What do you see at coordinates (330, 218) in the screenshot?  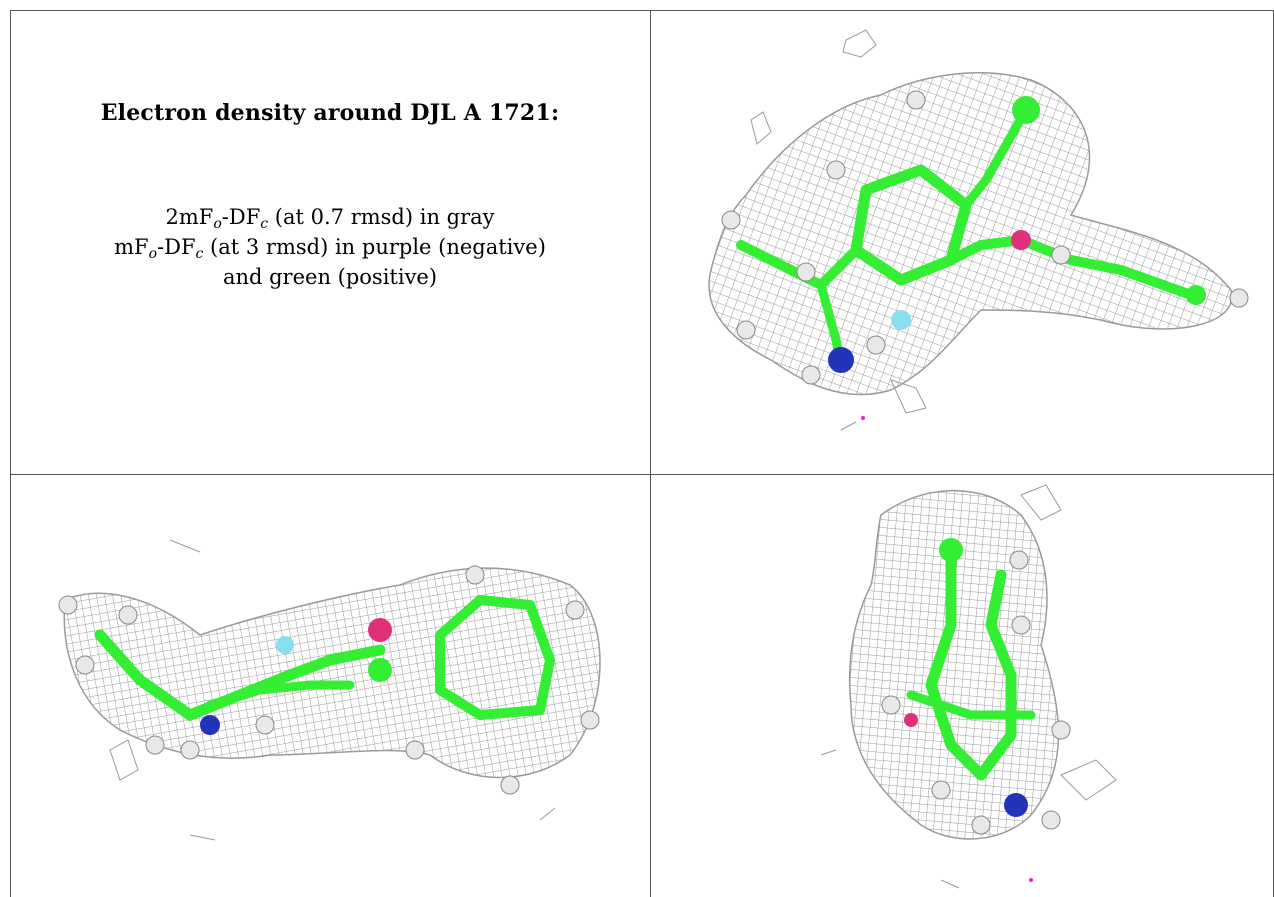 I see `legend-line-2fofc: 2mFo-DFc (at 0.7 rmsd) in gray` at bounding box center [330, 218].